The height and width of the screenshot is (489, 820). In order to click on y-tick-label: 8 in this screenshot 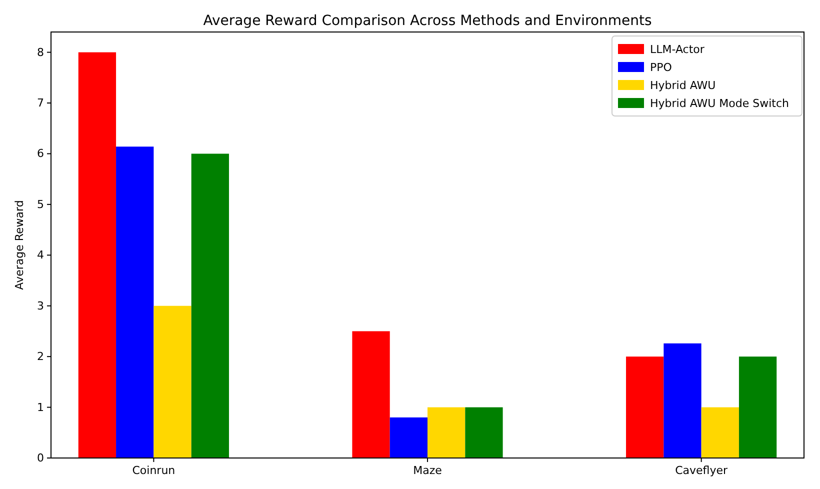, I will do `click(40, 52)`.